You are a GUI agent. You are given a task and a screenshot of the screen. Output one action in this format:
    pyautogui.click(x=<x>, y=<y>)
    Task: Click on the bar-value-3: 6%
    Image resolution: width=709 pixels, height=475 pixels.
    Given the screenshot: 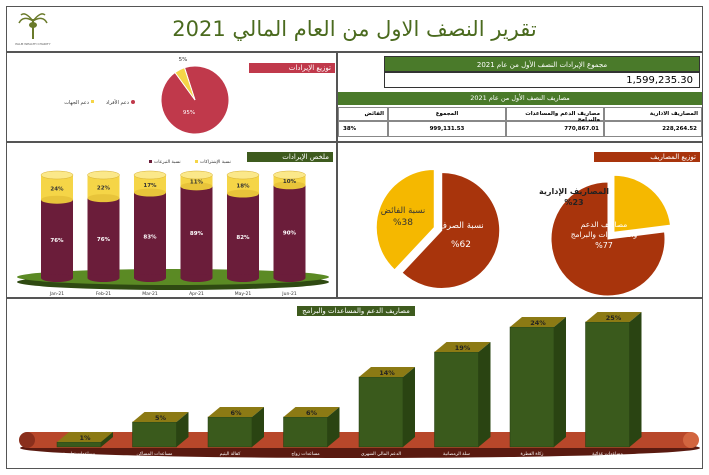 What is the action you would take?
    pyautogui.click(x=312, y=413)
    